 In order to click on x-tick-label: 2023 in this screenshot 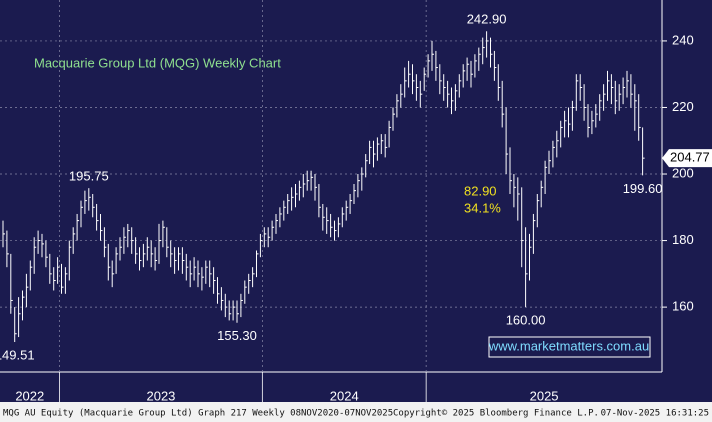, I will do `click(160, 395)`.